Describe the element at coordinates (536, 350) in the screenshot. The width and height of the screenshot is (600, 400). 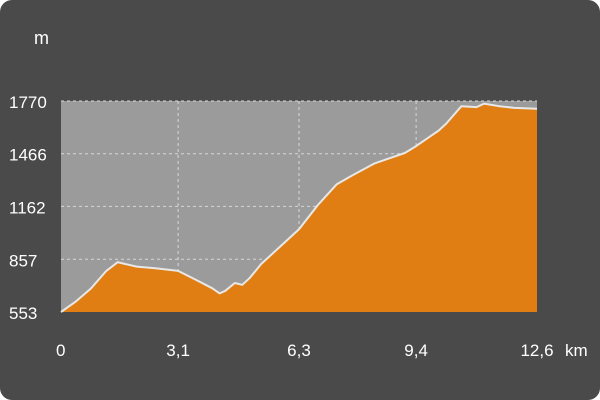
I see `x-tick-label: 12,6` at that location.